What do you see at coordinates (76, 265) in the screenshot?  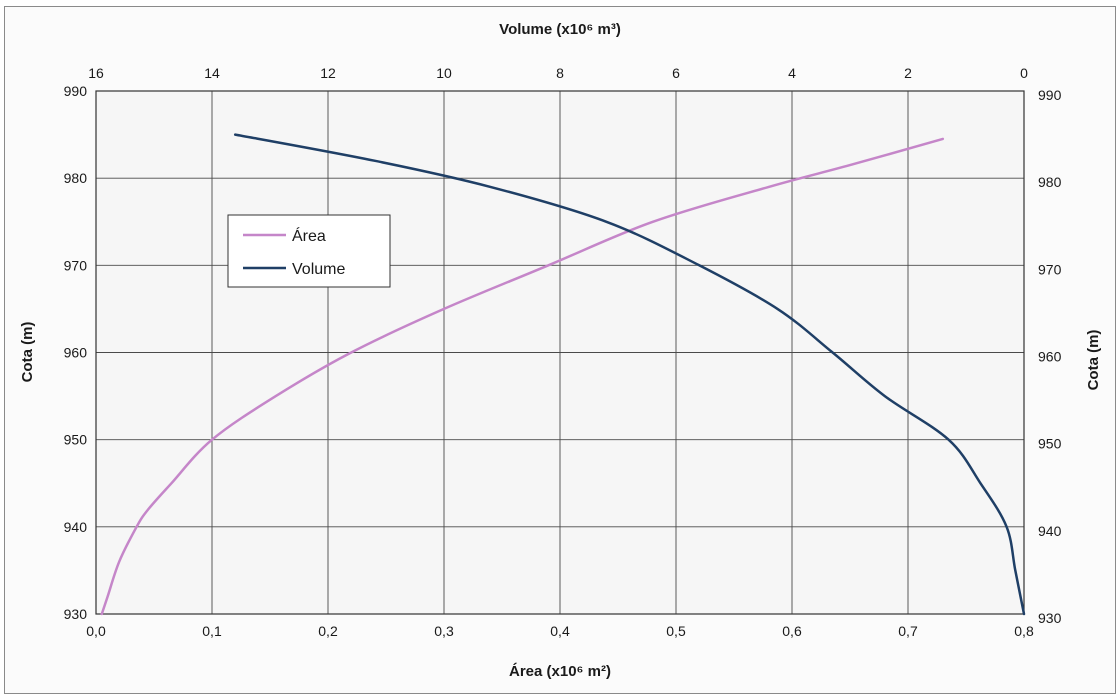 I see `y-tick-label: 970` at bounding box center [76, 265].